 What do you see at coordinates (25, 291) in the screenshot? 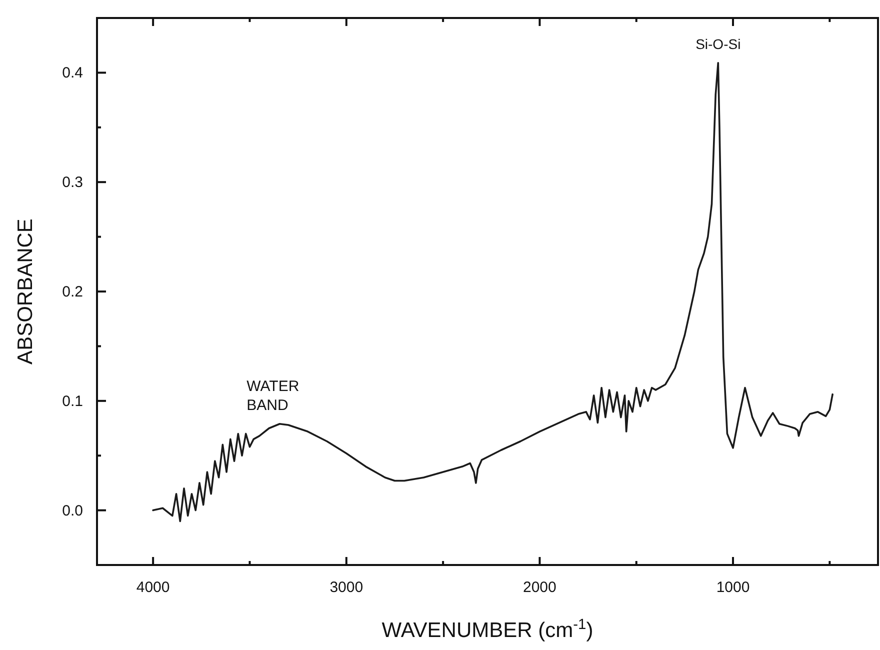
I see `y-axis-title: ABSORBANCE` at bounding box center [25, 291].